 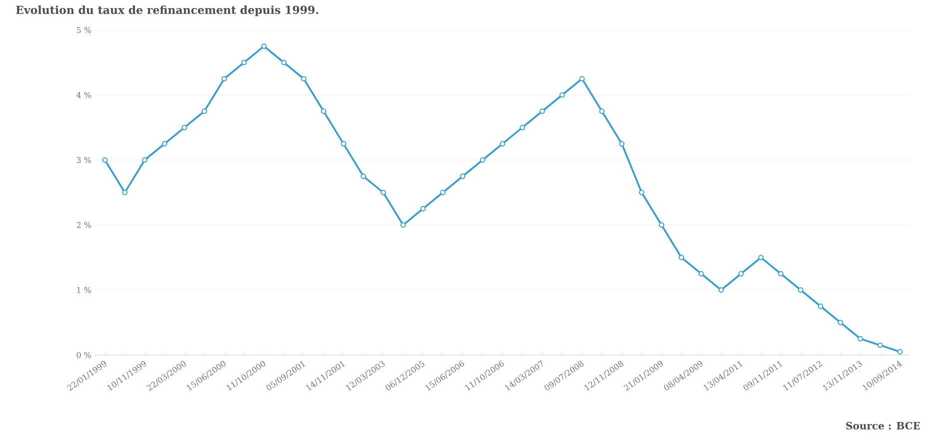 What do you see at coordinates (883, 426) in the screenshot?
I see `source-note: Source : BCE` at bounding box center [883, 426].